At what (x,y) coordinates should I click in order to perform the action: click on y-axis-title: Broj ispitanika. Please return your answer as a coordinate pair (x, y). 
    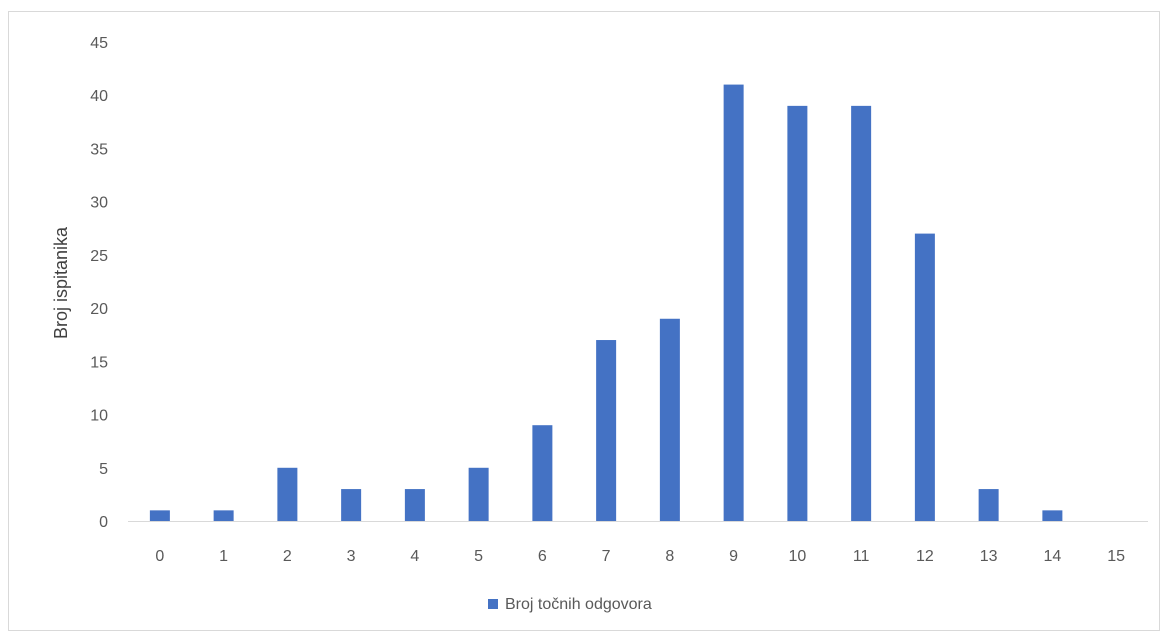
    Looking at the image, I should click on (61, 282).